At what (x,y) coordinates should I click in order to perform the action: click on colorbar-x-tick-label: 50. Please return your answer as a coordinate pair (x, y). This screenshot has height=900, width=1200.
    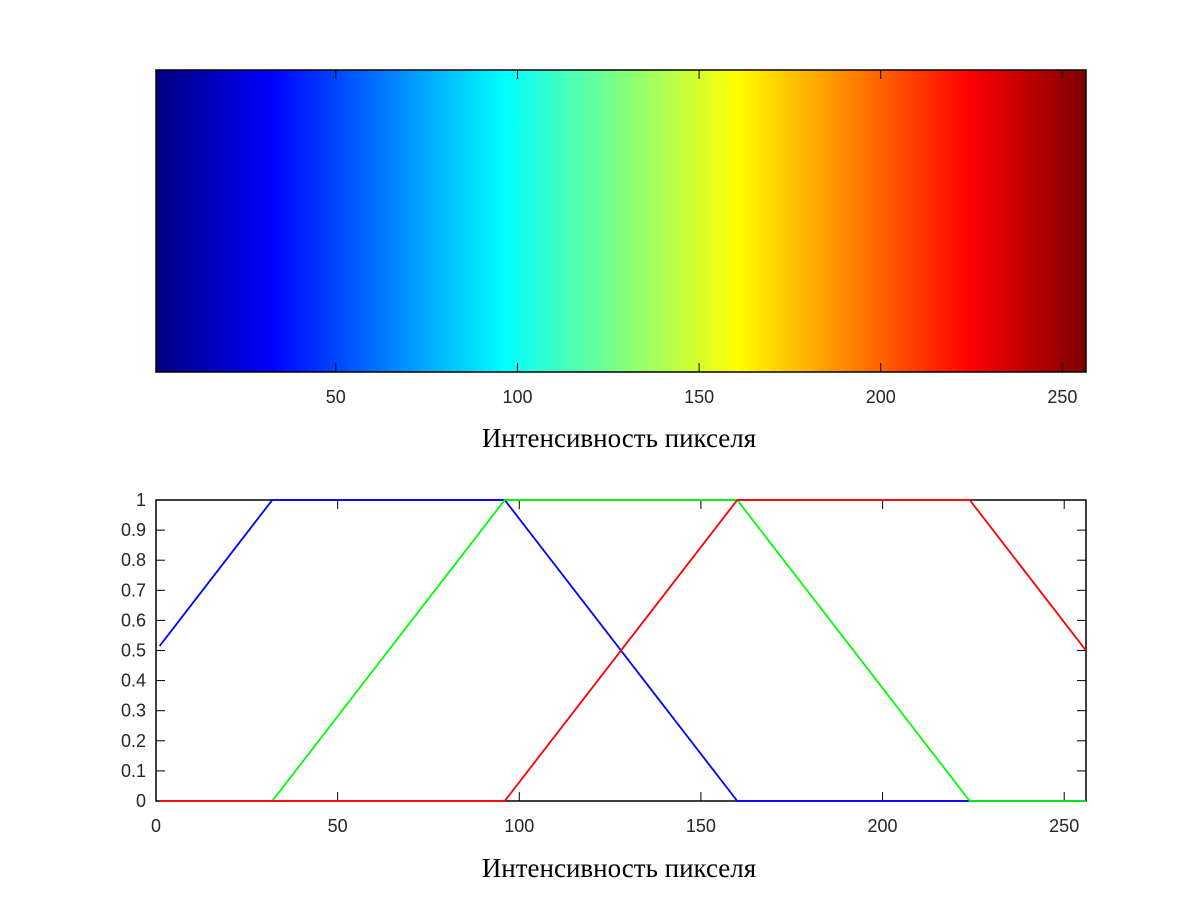
    Looking at the image, I should click on (336, 397).